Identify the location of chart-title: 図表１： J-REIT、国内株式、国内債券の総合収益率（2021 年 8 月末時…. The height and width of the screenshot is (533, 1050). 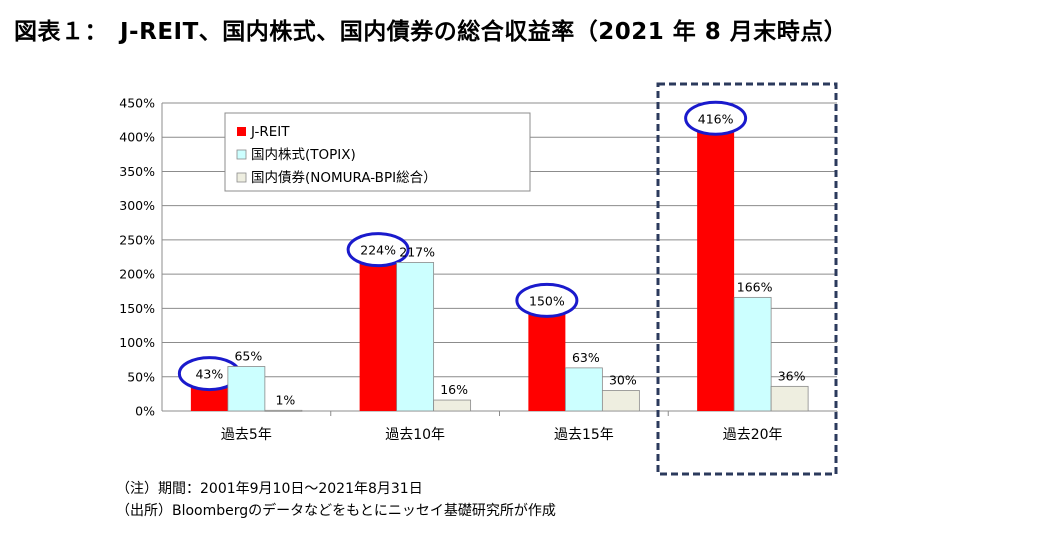
(431, 32).